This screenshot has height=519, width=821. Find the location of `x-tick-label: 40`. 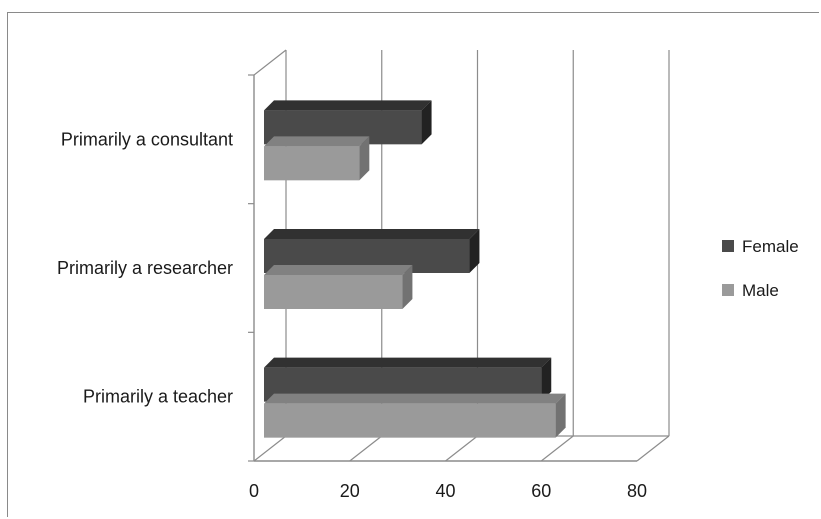

x-tick-label: 40 is located at coordinates (445, 491).